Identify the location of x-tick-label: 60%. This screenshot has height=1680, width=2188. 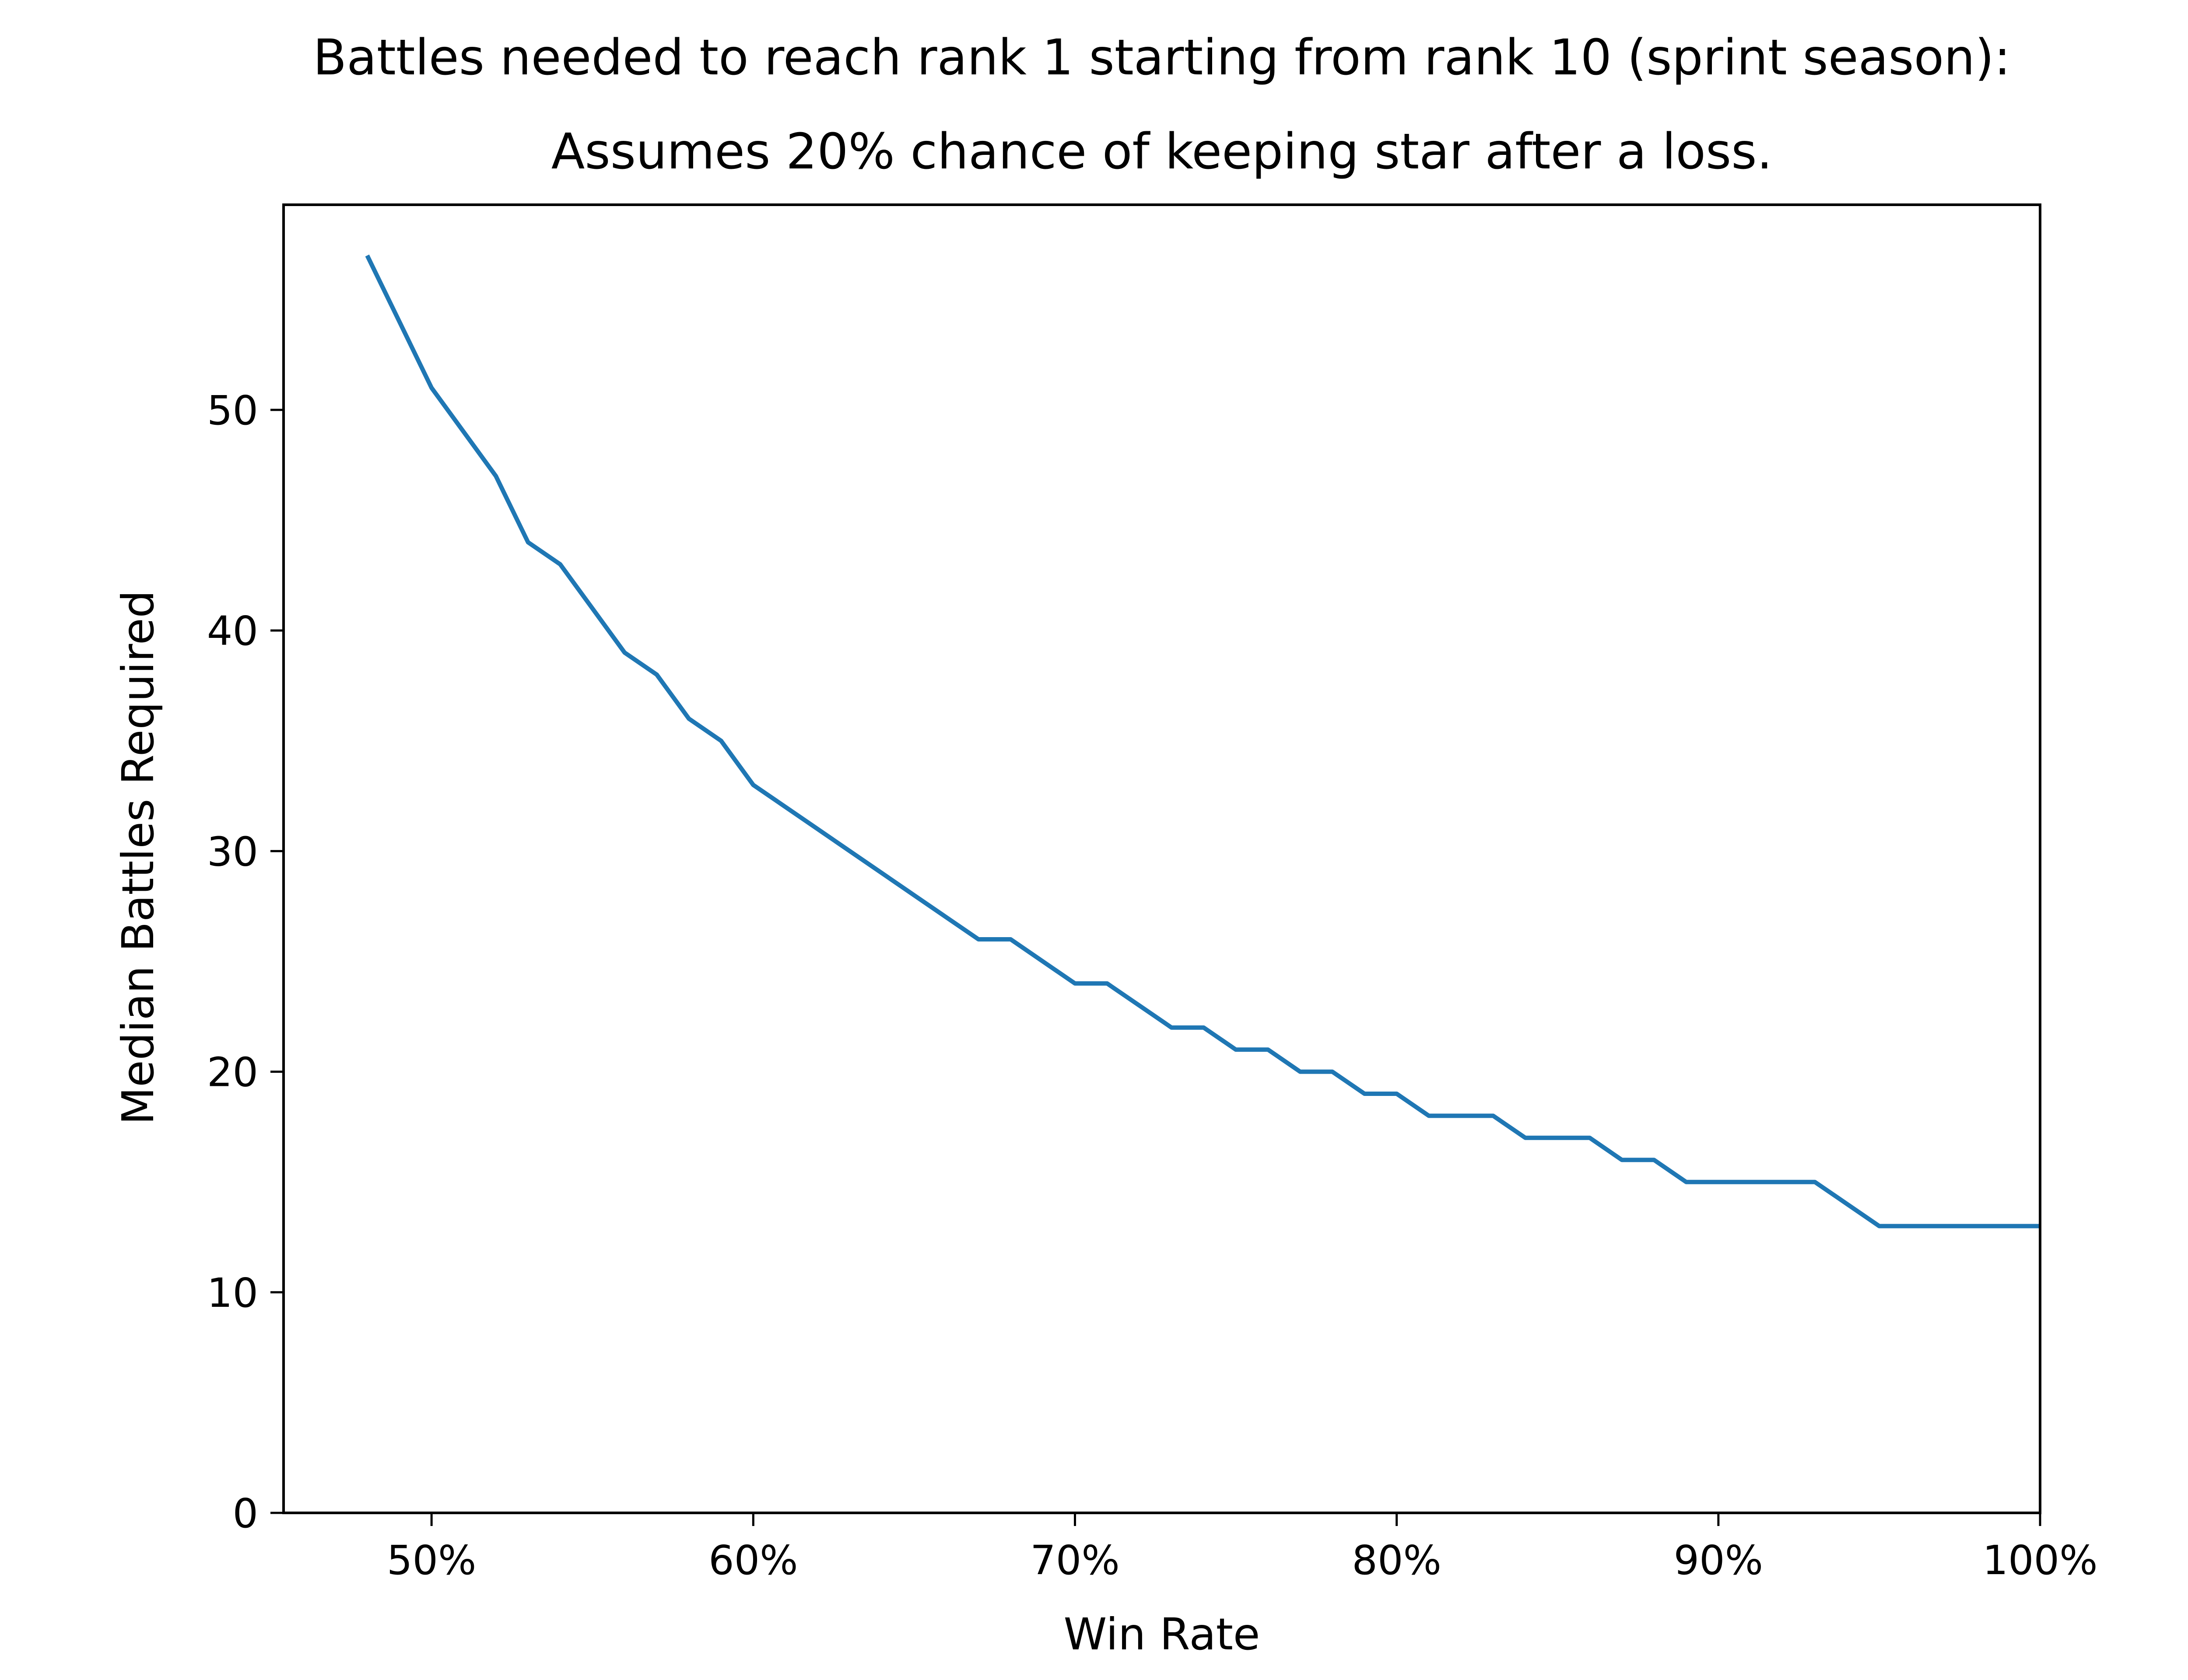
(753, 1560).